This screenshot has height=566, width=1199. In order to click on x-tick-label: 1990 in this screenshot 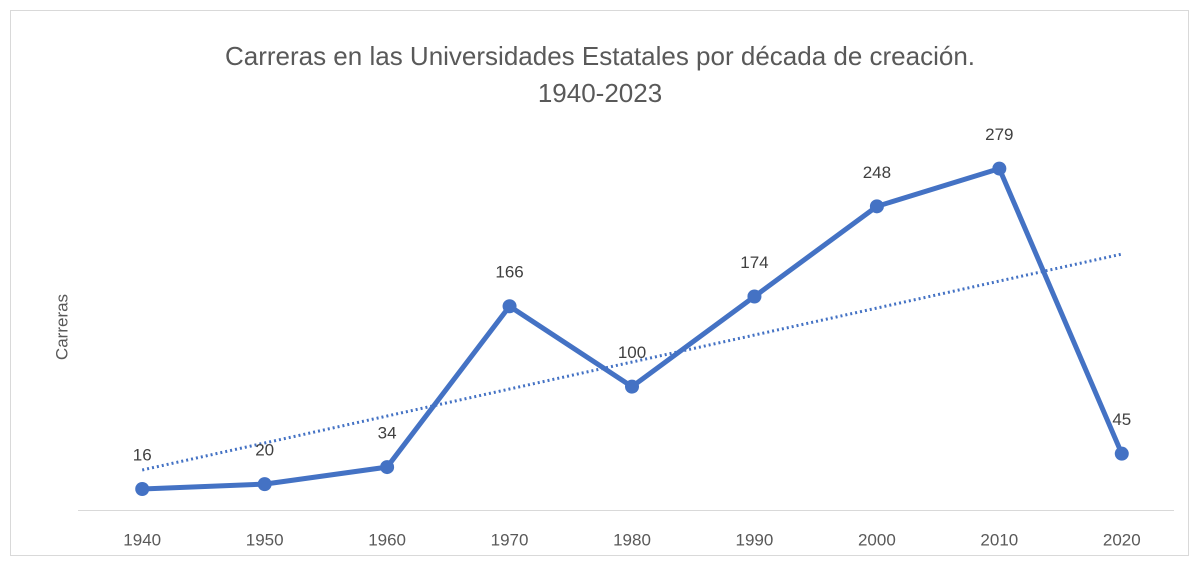, I will do `click(755, 539)`.